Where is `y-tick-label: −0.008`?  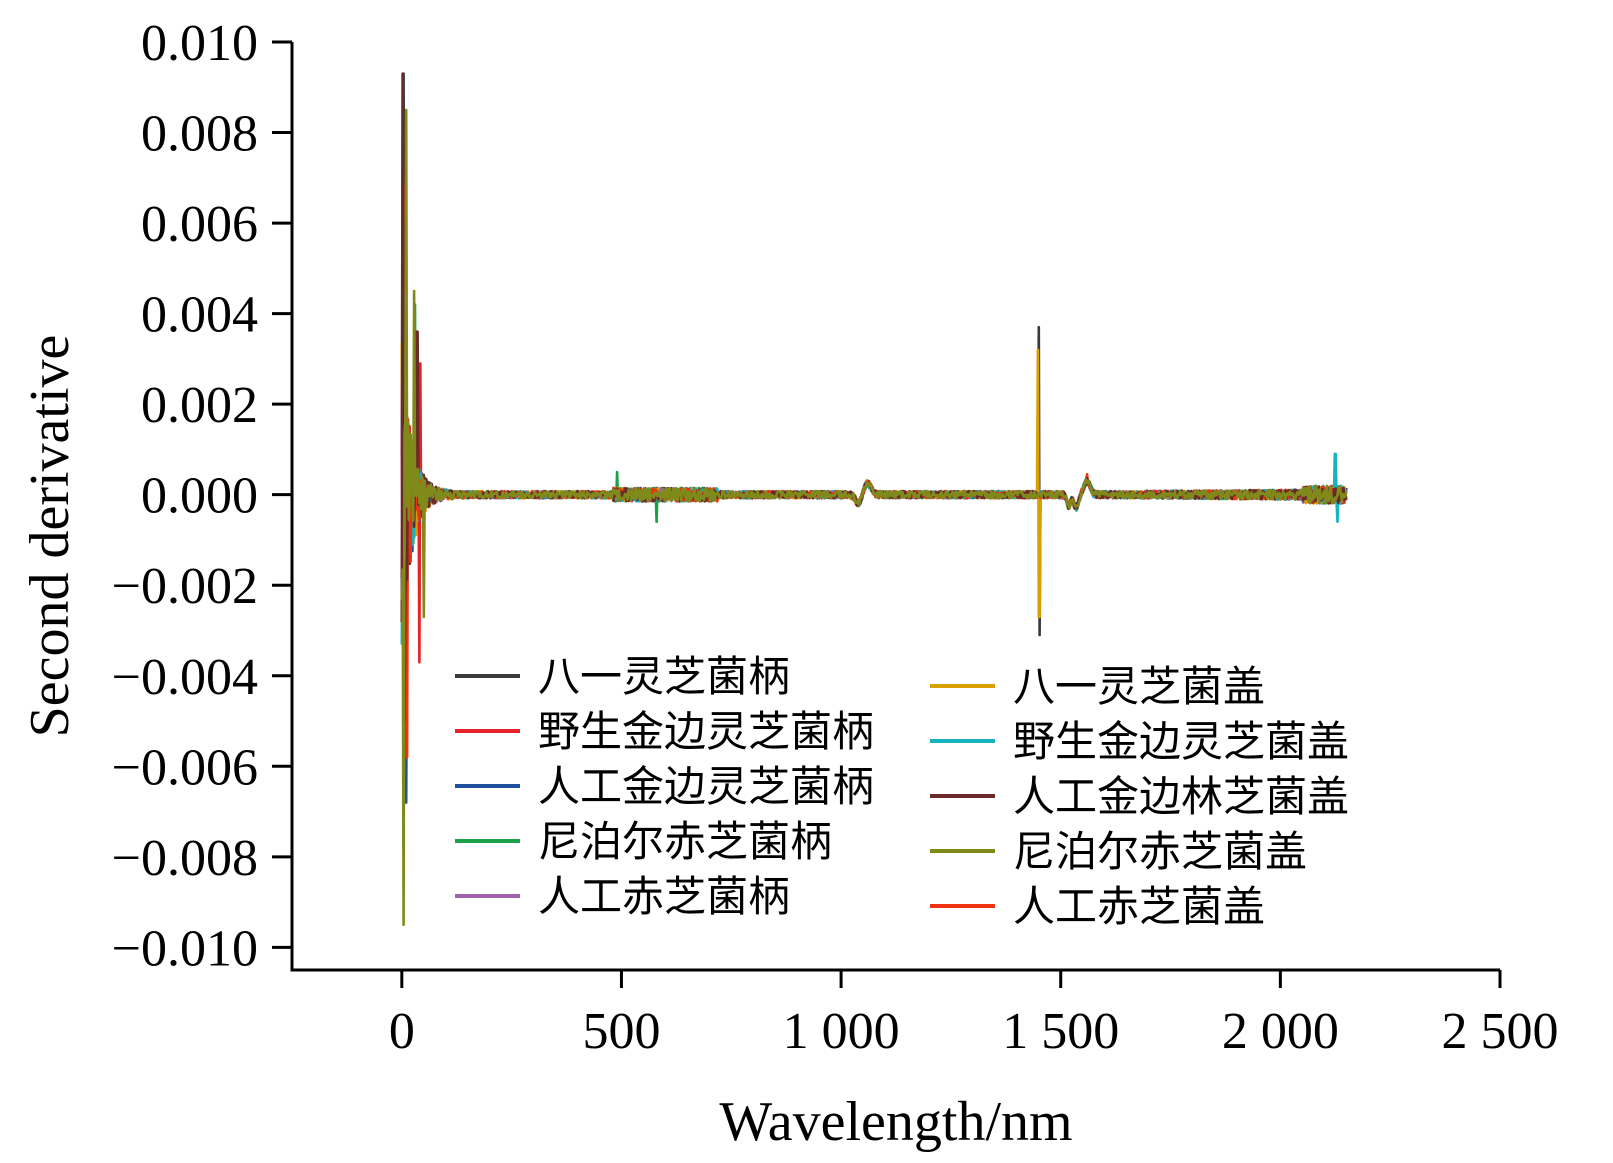 y-tick-label: −0.008 is located at coordinates (185, 858).